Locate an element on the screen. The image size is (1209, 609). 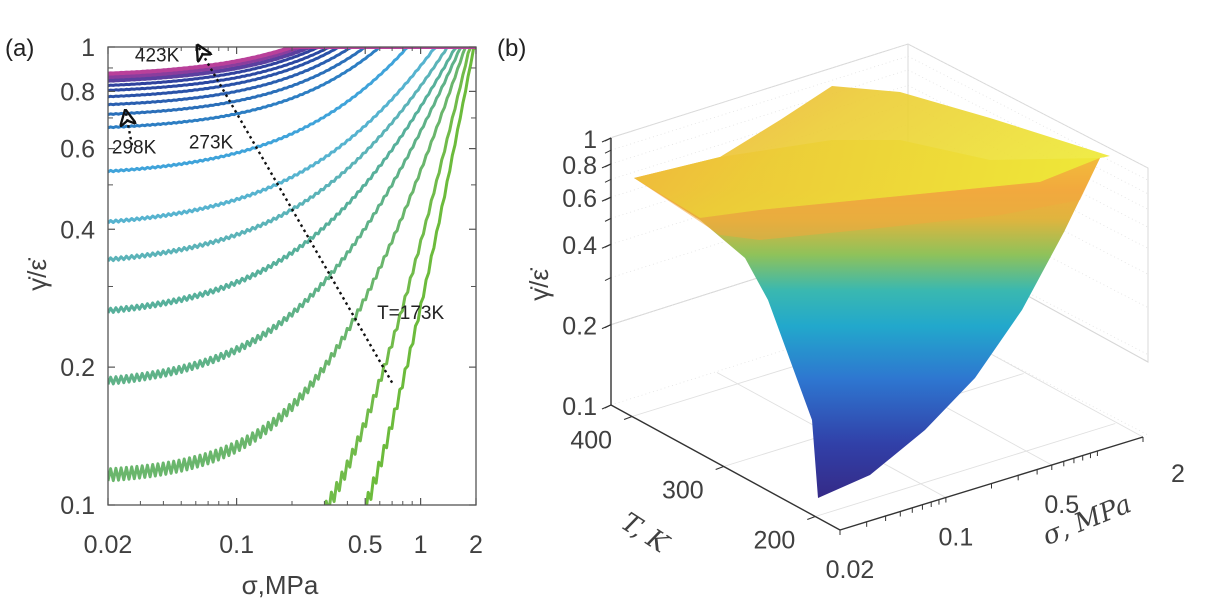
curve-273K is located at coordinates (292, 88).